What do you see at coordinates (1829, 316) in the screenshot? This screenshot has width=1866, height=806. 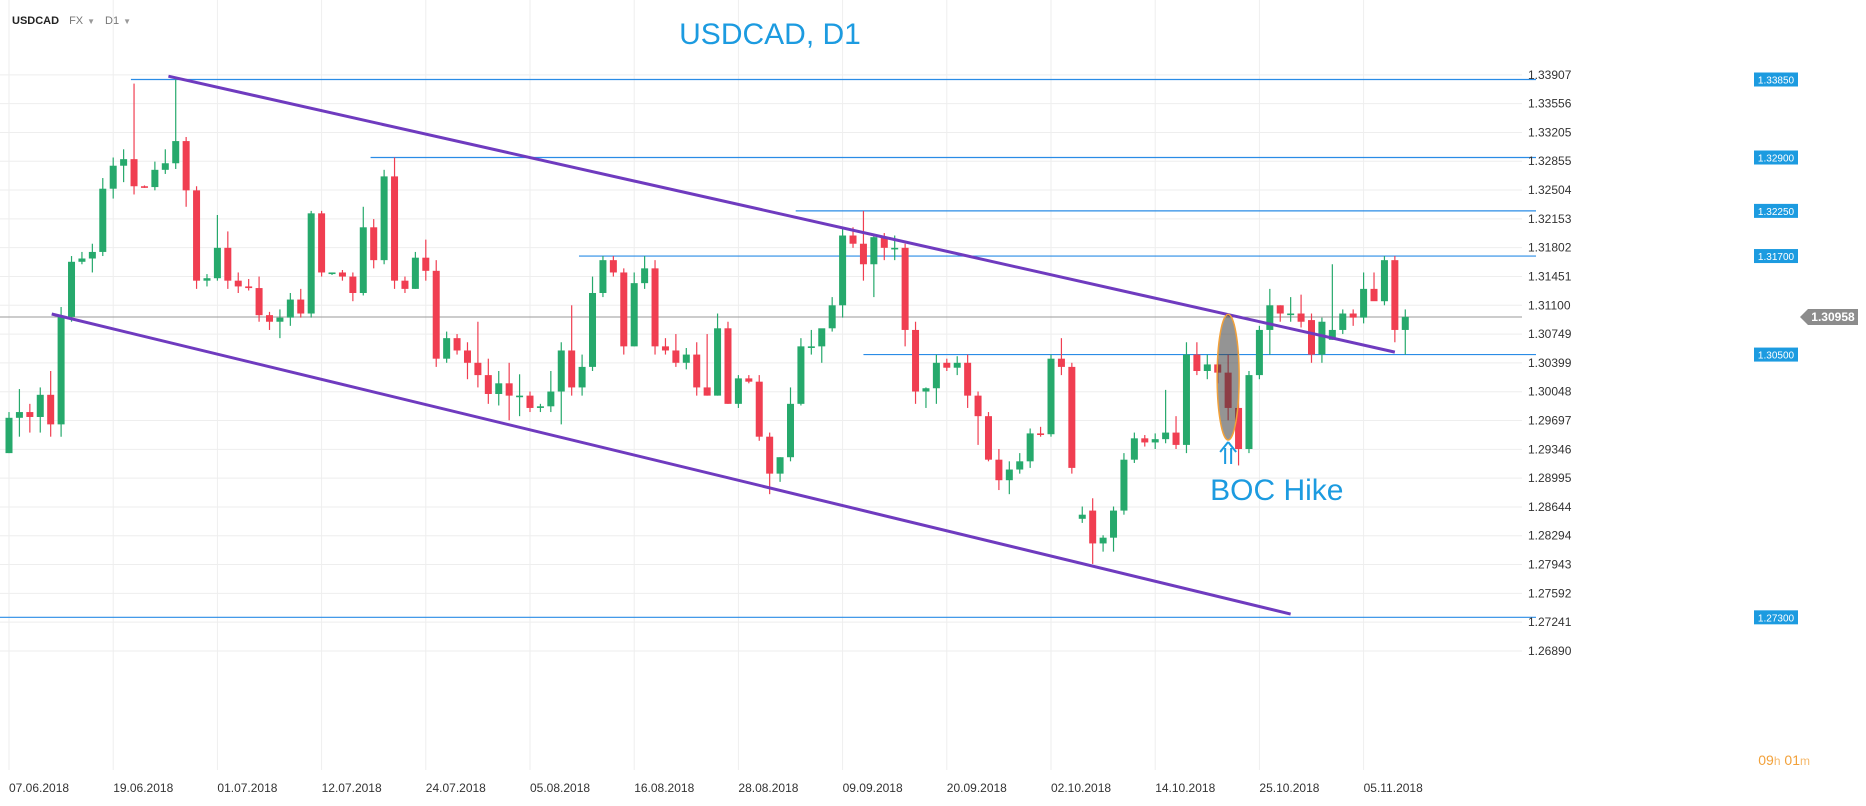 I see `current-price-tag` at bounding box center [1829, 316].